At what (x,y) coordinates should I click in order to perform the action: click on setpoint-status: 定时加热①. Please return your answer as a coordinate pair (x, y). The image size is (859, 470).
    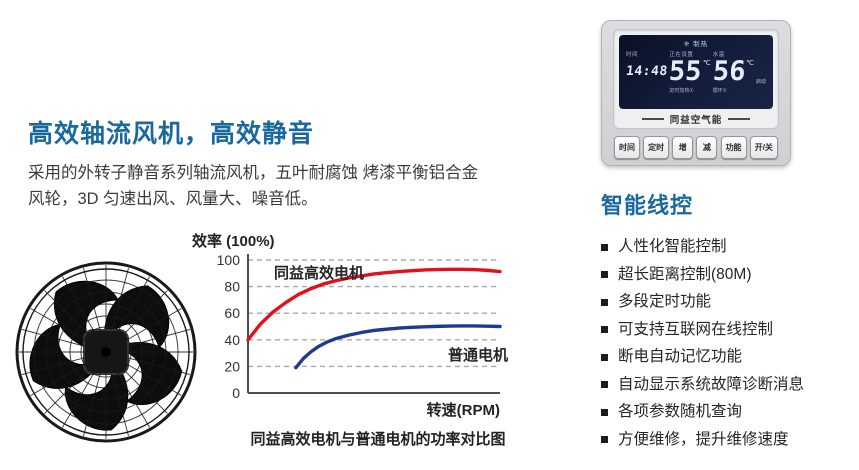
    Looking at the image, I should click on (681, 91).